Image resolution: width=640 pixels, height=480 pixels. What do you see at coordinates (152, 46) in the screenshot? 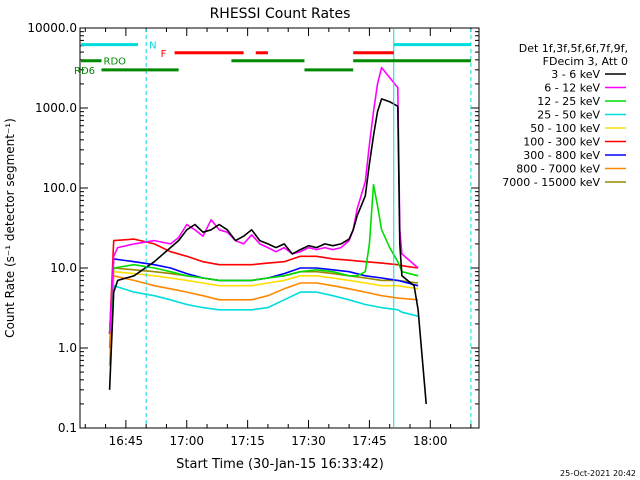
I see `annotation-label-N: N` at bounding box center [152, 46].